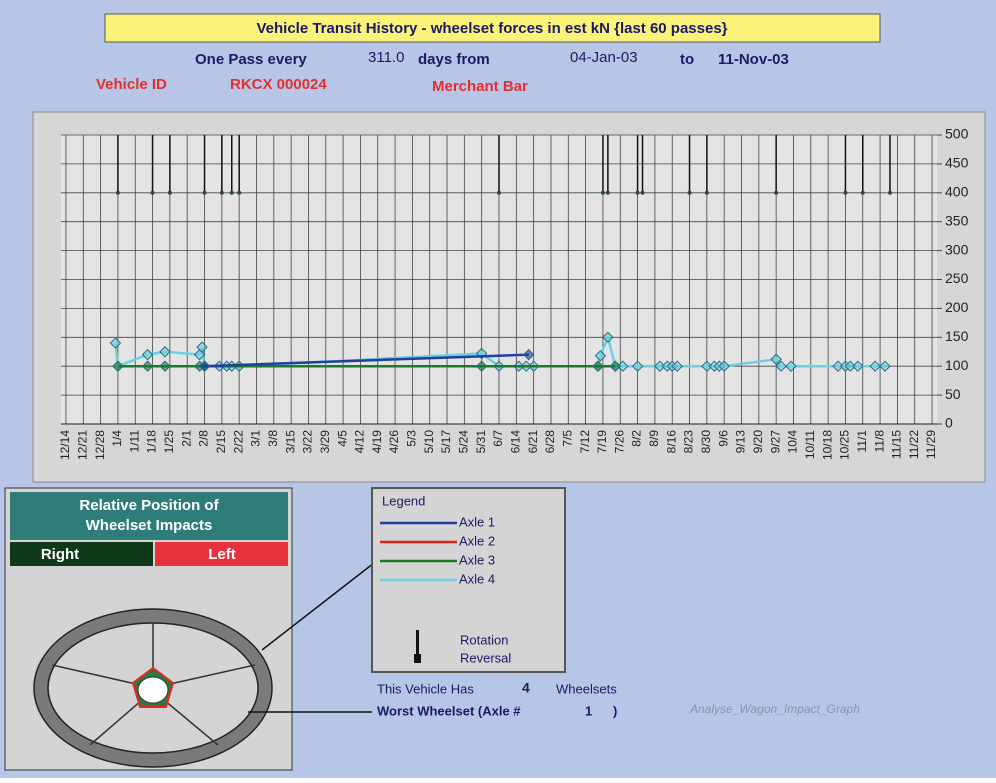 Image resolution: width=996 pixels, height=783 pixels. What do you see at coordinates (417, 643) in the screenshot?
I see `reversal-icon` at bounding box center [417, 643].